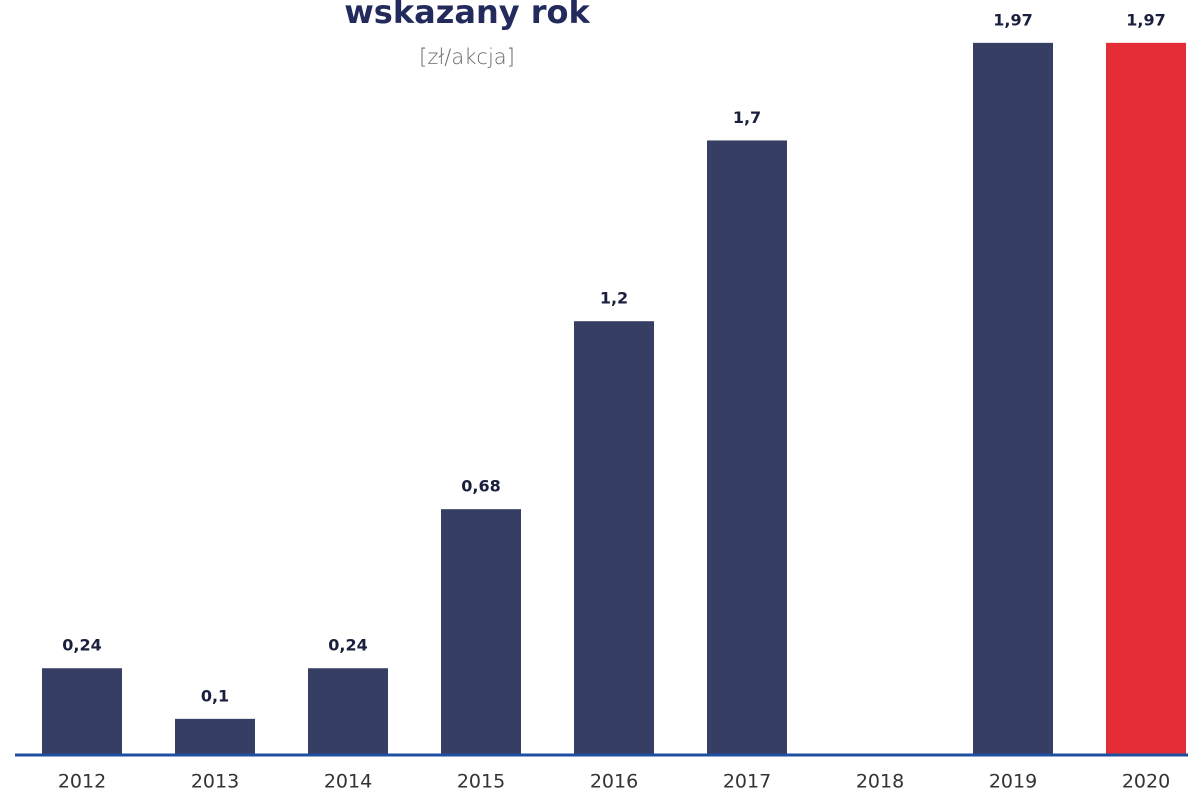  I want to click on chart-title: wskazany rok, so click(467, 15).